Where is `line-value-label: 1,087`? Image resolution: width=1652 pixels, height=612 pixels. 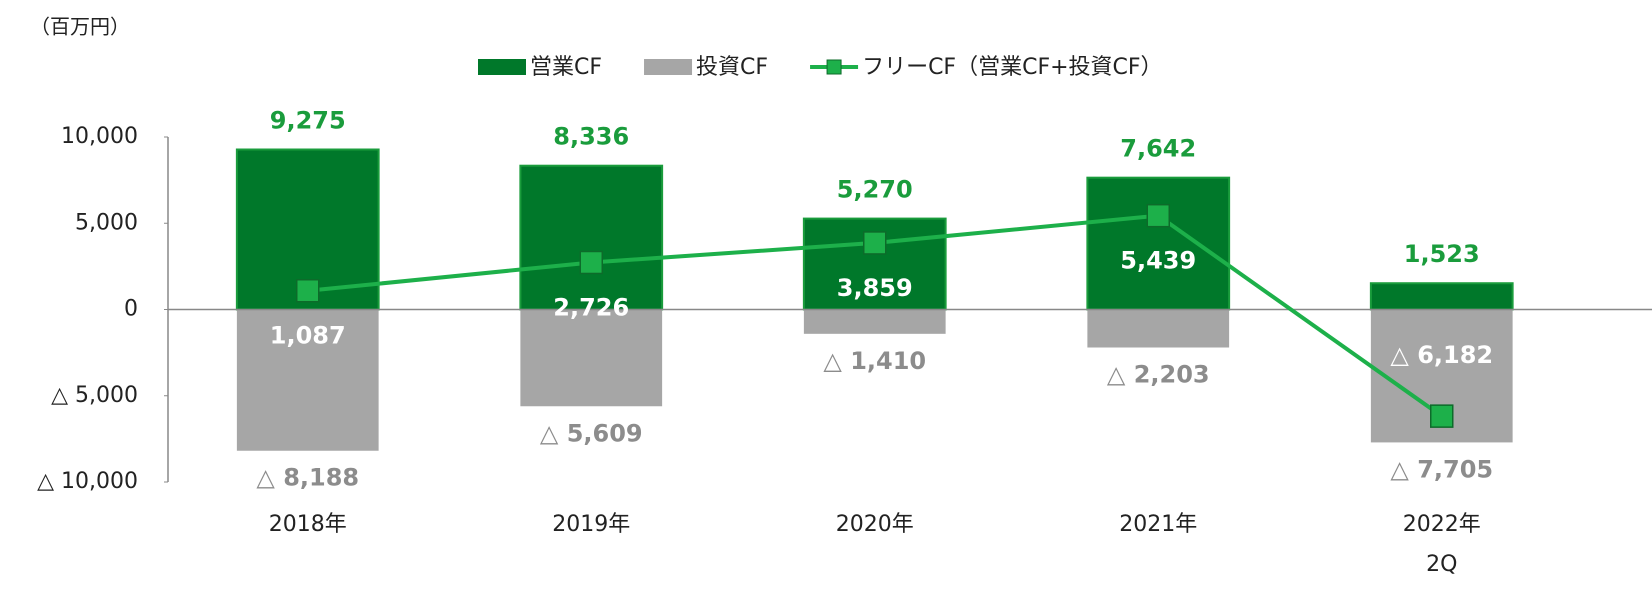
line-value-label: 1,087 is located at coordinates (308, 336).